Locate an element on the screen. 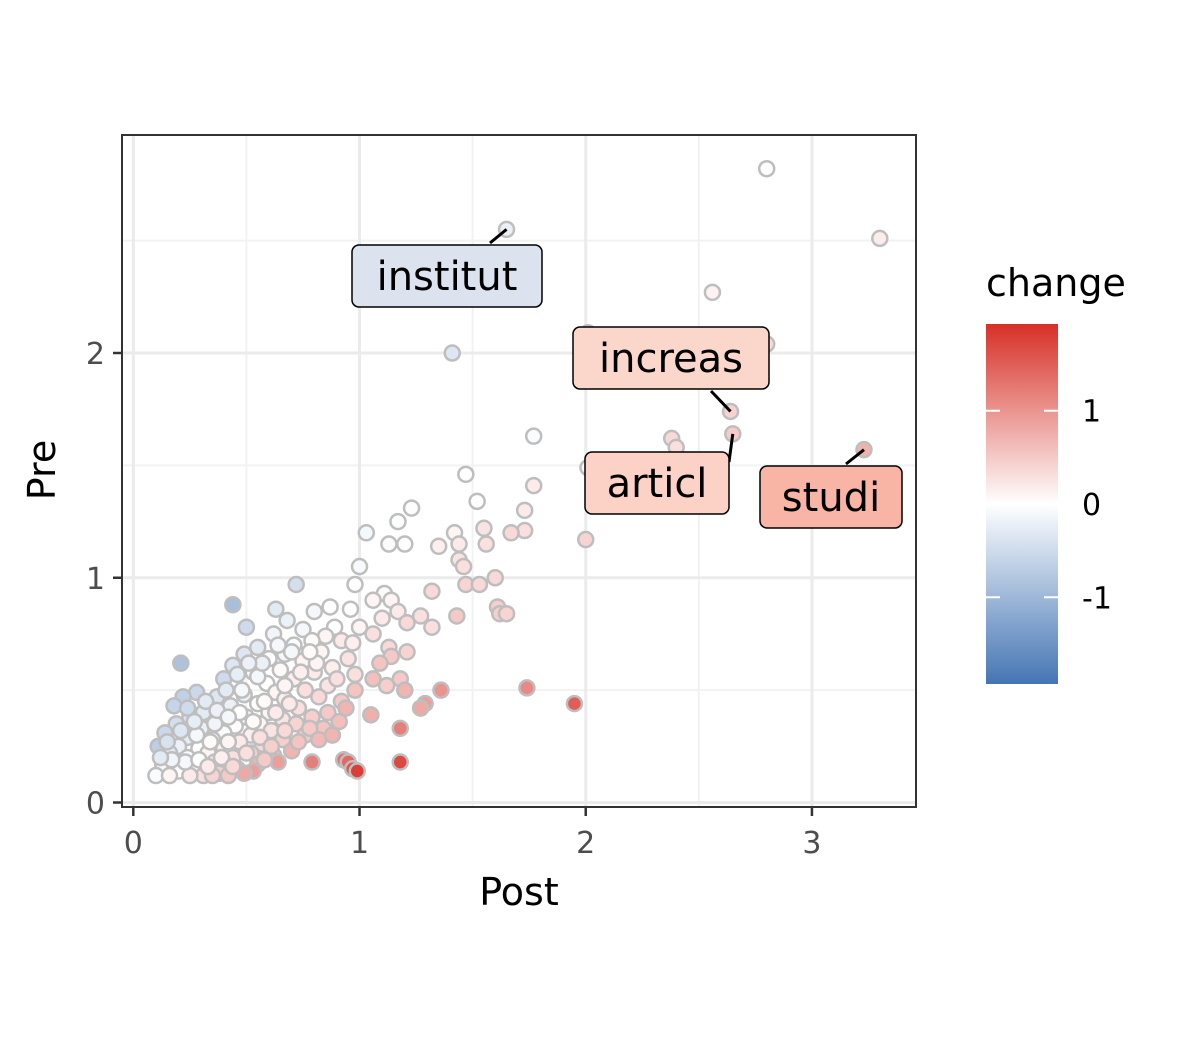  annotation-label: studi is located at coordinates (831, 498).